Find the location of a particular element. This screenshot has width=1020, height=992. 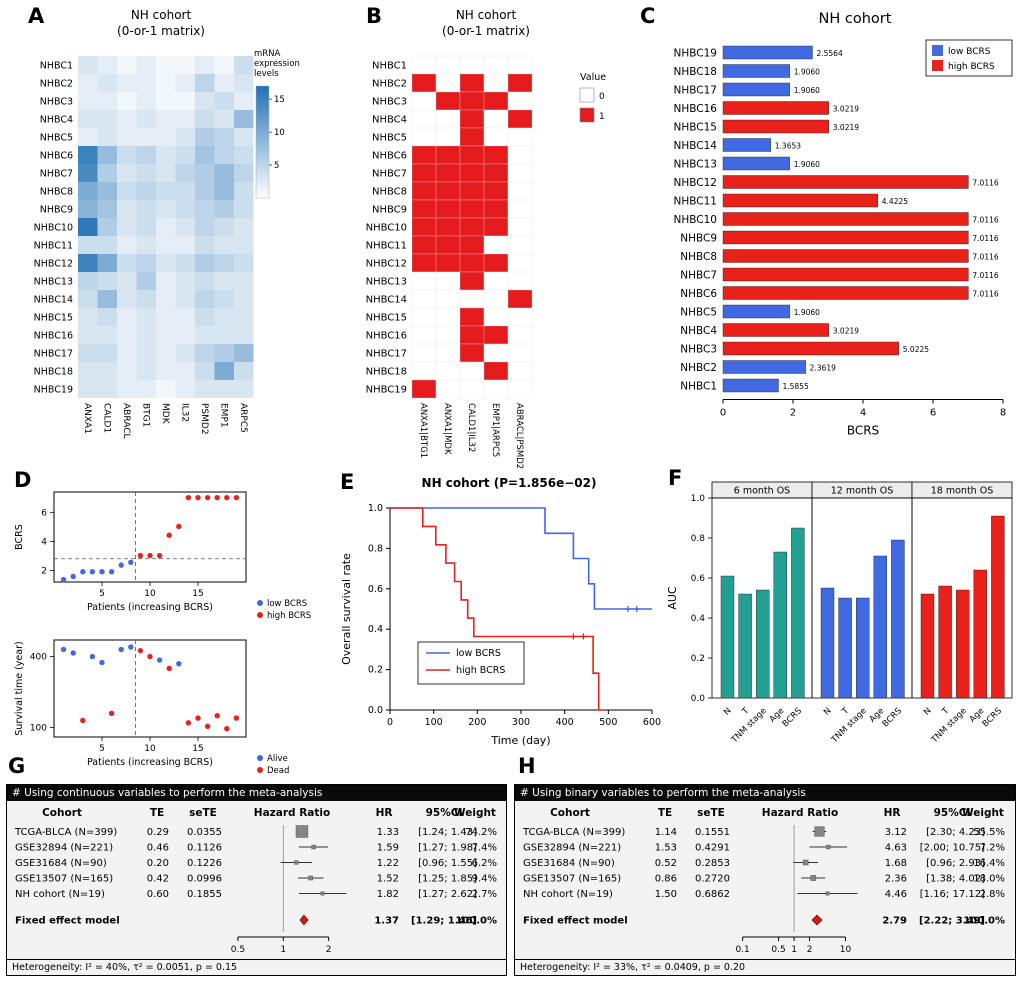

svg-text: 0.2 is located at coordinates (698, 659).